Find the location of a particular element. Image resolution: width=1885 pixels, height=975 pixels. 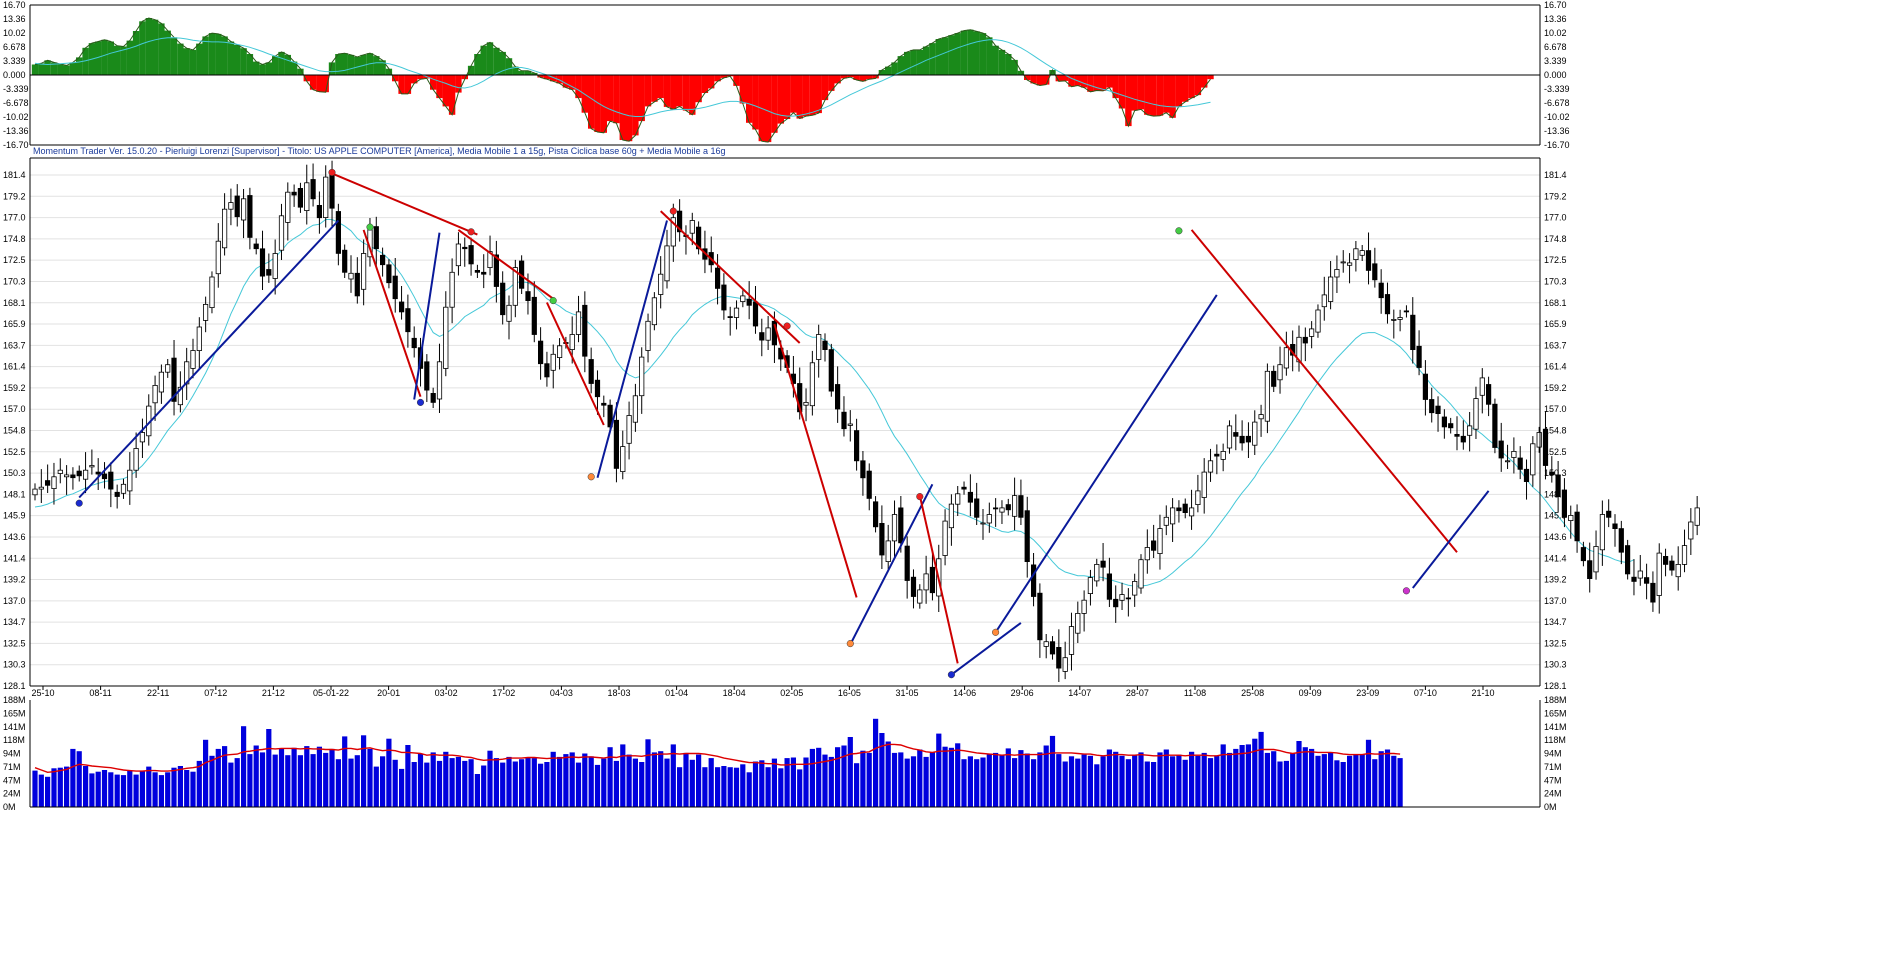

x-tick-label: 20-01 is located at coordinates (388, 693).